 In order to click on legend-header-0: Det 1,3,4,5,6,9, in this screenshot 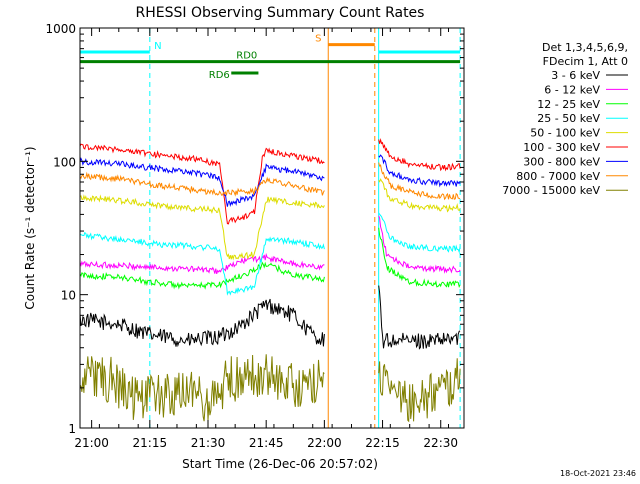, I will do `click(585, 47)`.